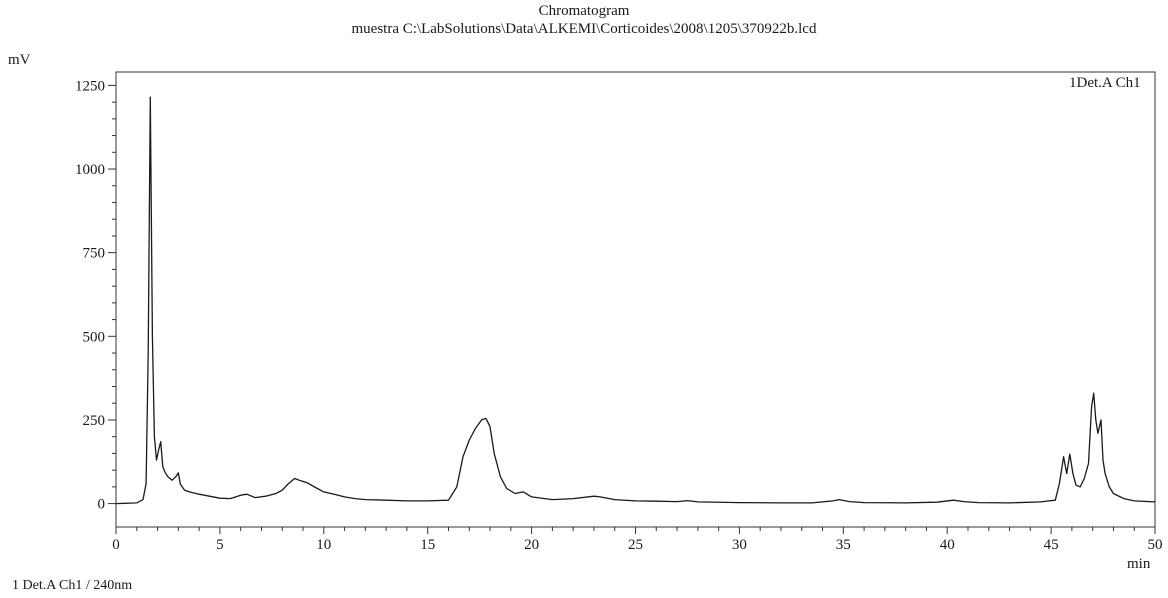 This screenshot has width=1168, height=598. What do you see at coordinates (1105, 83) in the screenshot?
I see `legend-entry: 1Det.A Ch1` at bounding box center [1105, 83].